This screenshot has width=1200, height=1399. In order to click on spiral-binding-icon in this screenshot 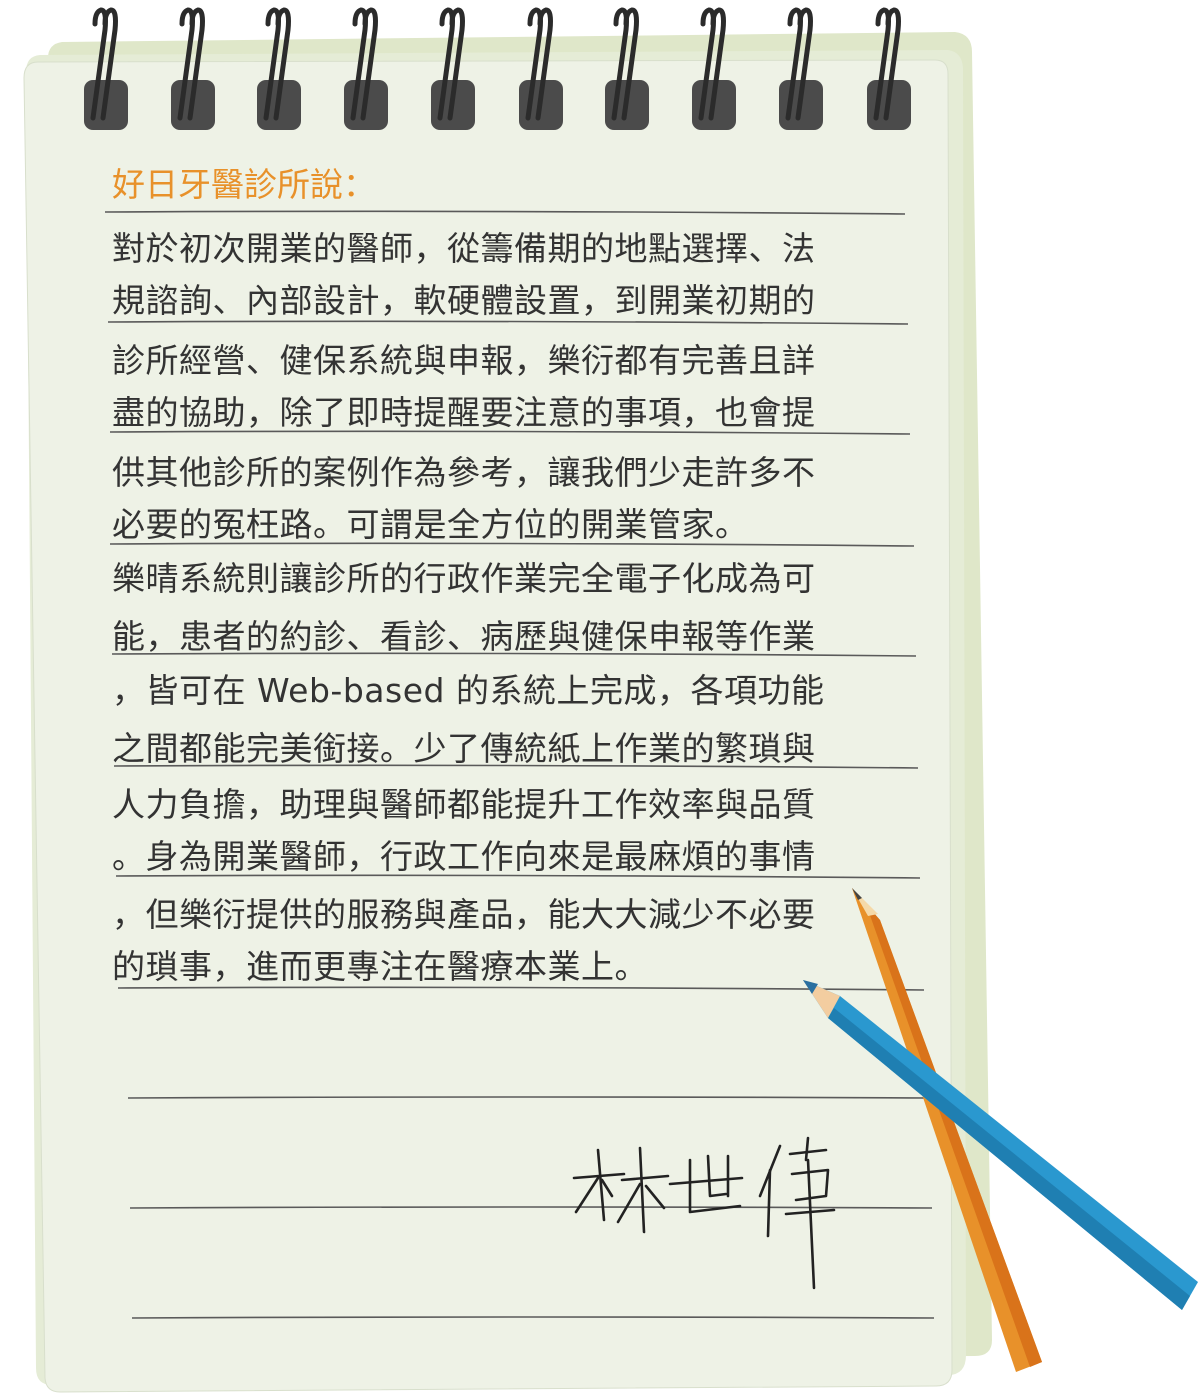, I will do `click(497, 68)`.